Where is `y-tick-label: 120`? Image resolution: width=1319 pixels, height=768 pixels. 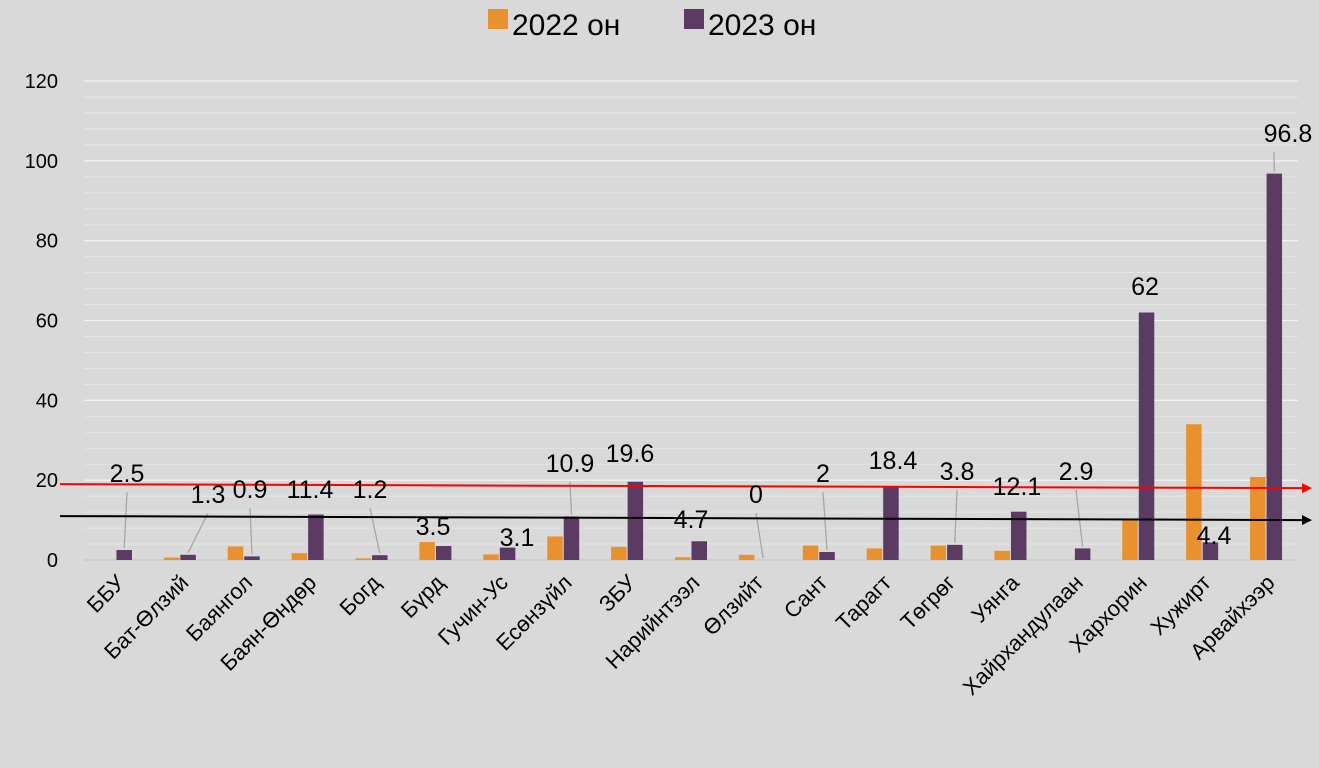
y-tick-label: 120 is located at coordinates (41, 82).